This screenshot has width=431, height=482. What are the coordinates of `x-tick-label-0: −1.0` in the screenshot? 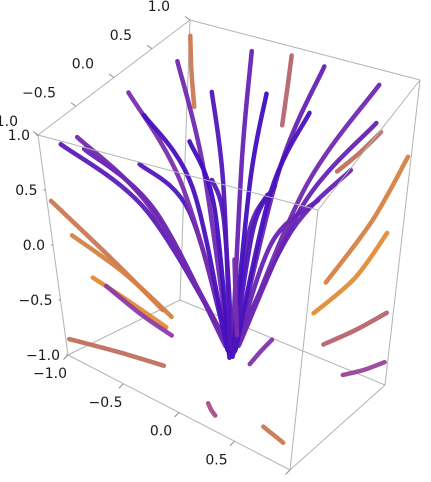 It's located at (50, 374).